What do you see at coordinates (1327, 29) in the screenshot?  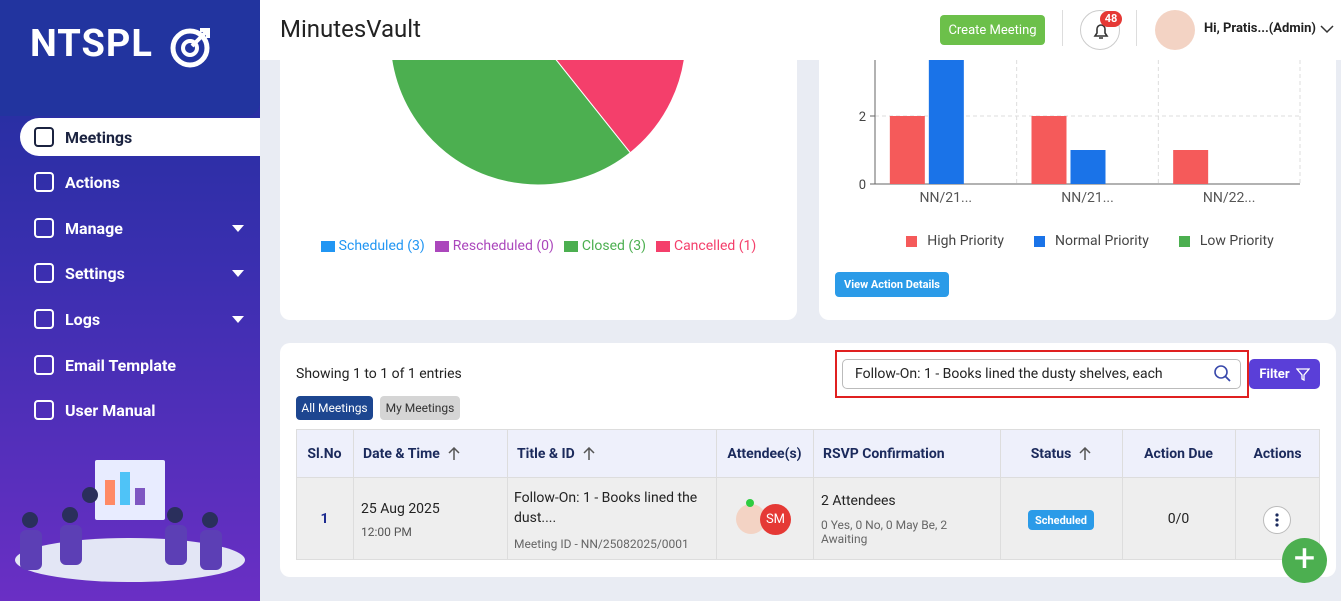 I see `user-caret` at bounding box center [1327, 29].